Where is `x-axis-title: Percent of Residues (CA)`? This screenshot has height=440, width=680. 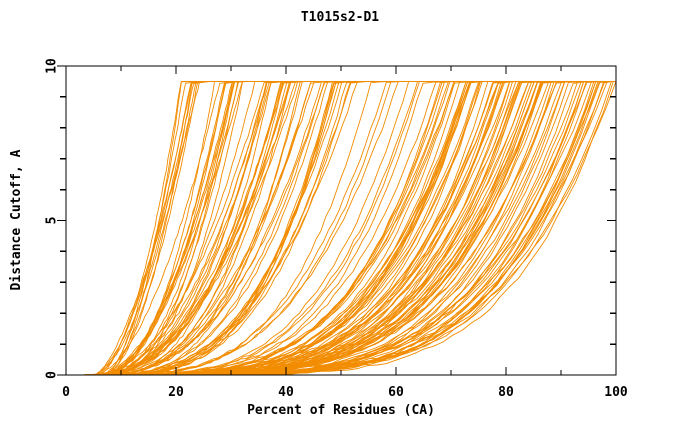
x-axis-title: Percent of Residues (CA) is located at coordinates (341, 410).